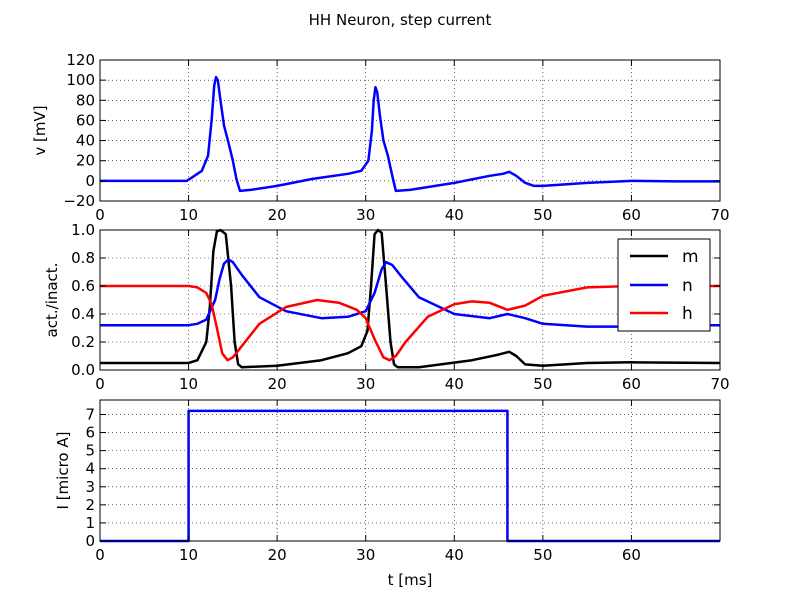 This screenshot has height=600, width=800. Describe the element at coordinates (83, 314) in the screenshot. I see `y-tick-label-gating-2: 0.4` at that location.